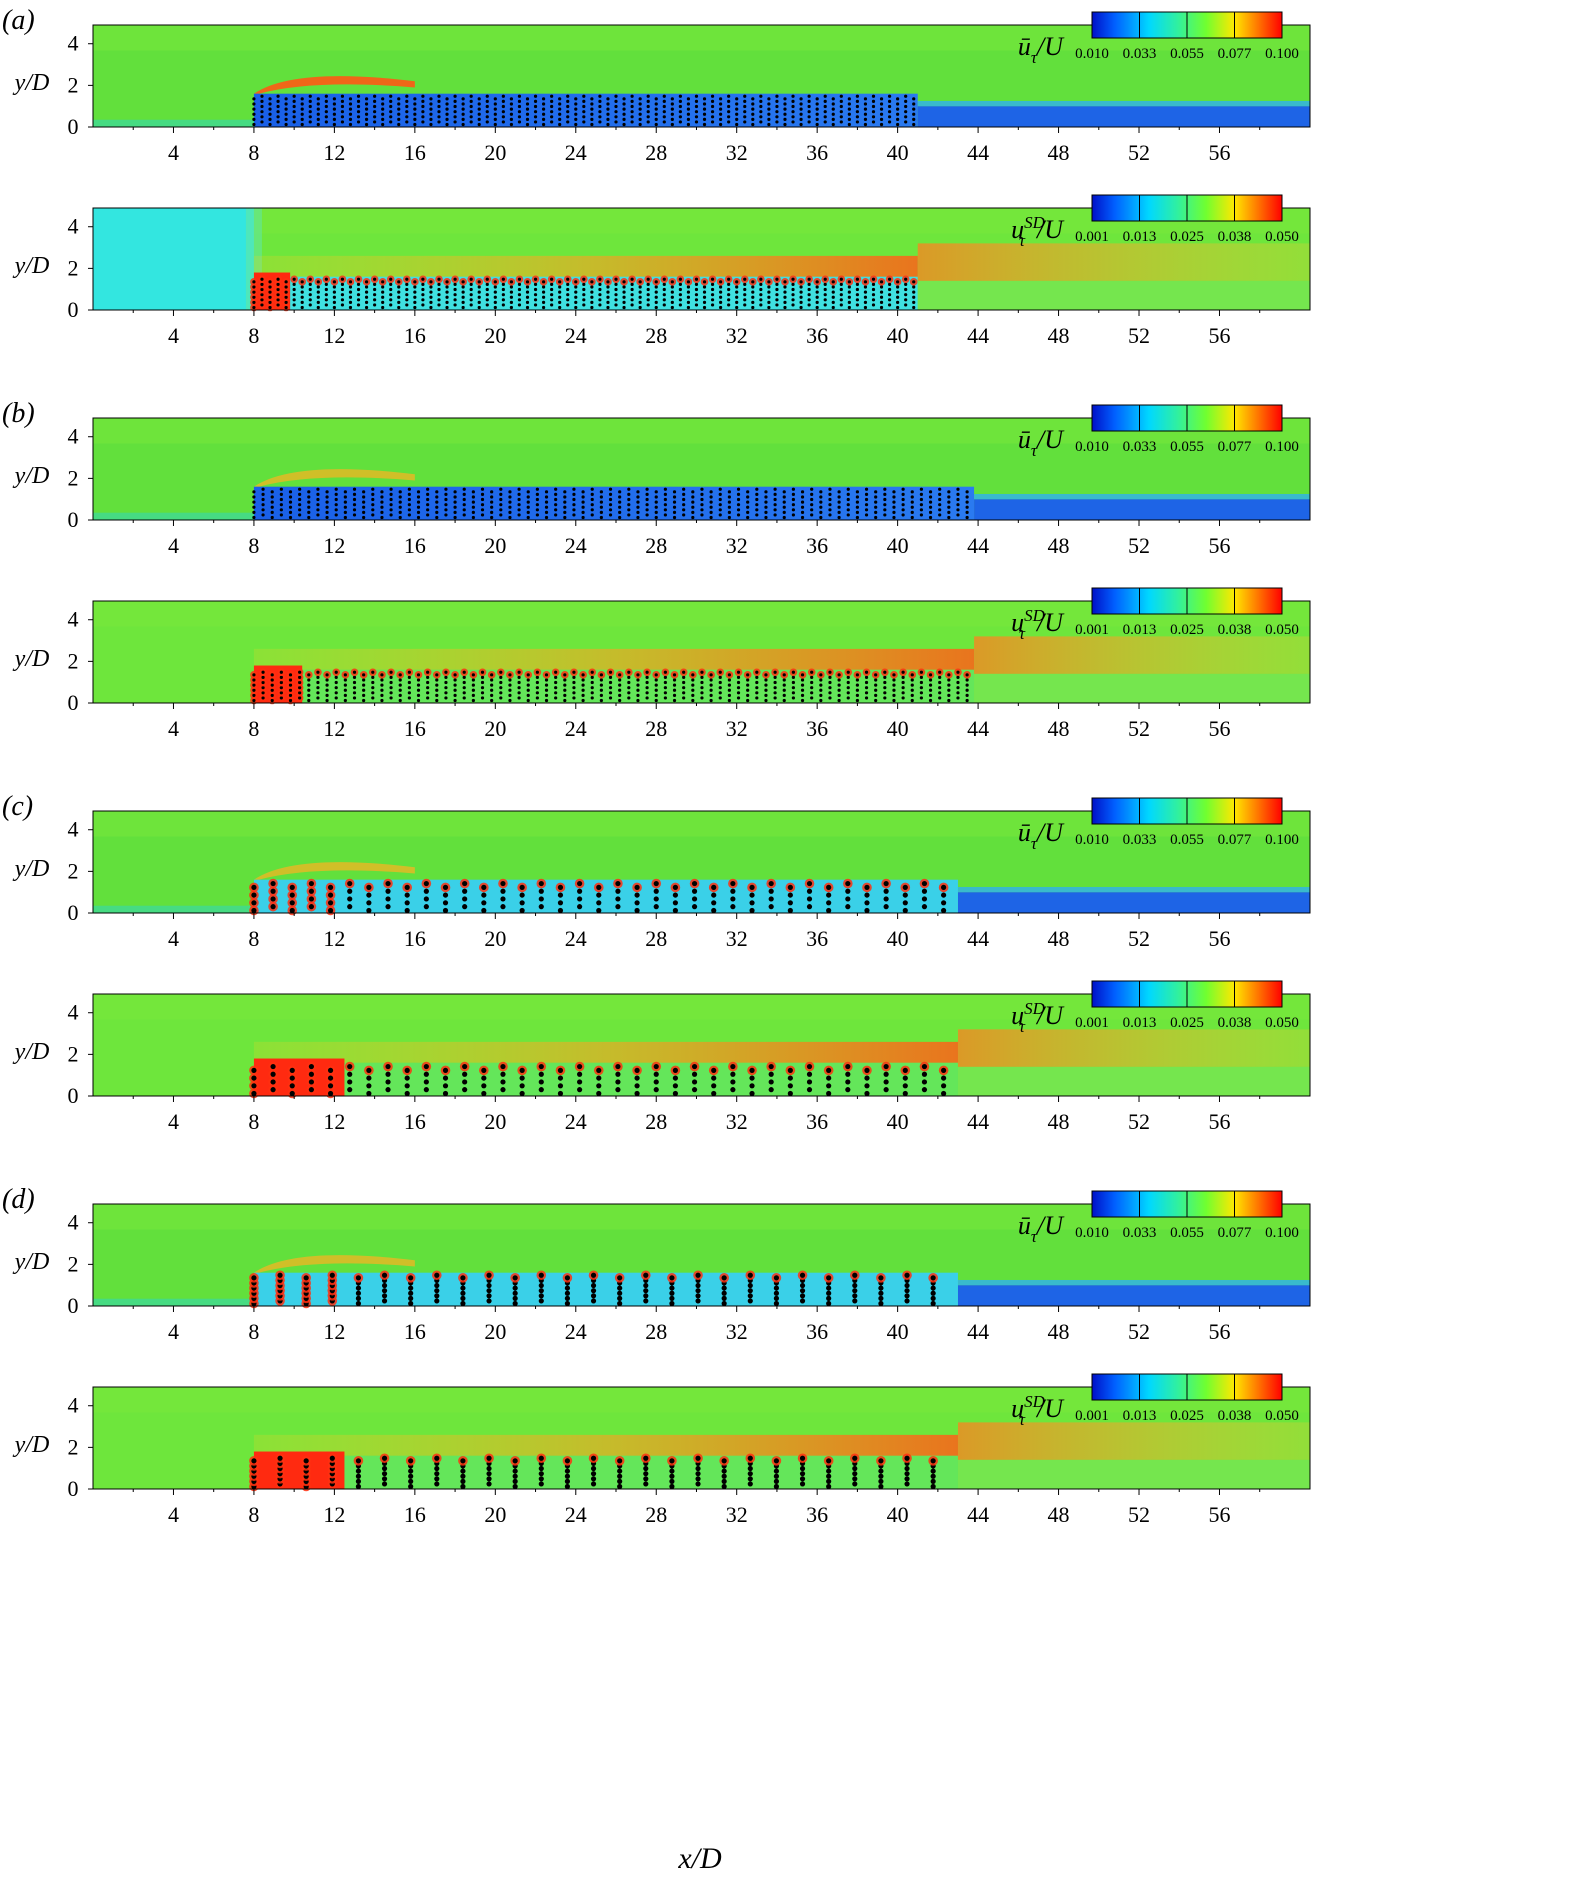 The height and width of the screenshot is (1883, 1571). What do you see at coordinates (18, 20) in the screenshot?
I see `case-label: (a)` at bounding box center [18, 20].